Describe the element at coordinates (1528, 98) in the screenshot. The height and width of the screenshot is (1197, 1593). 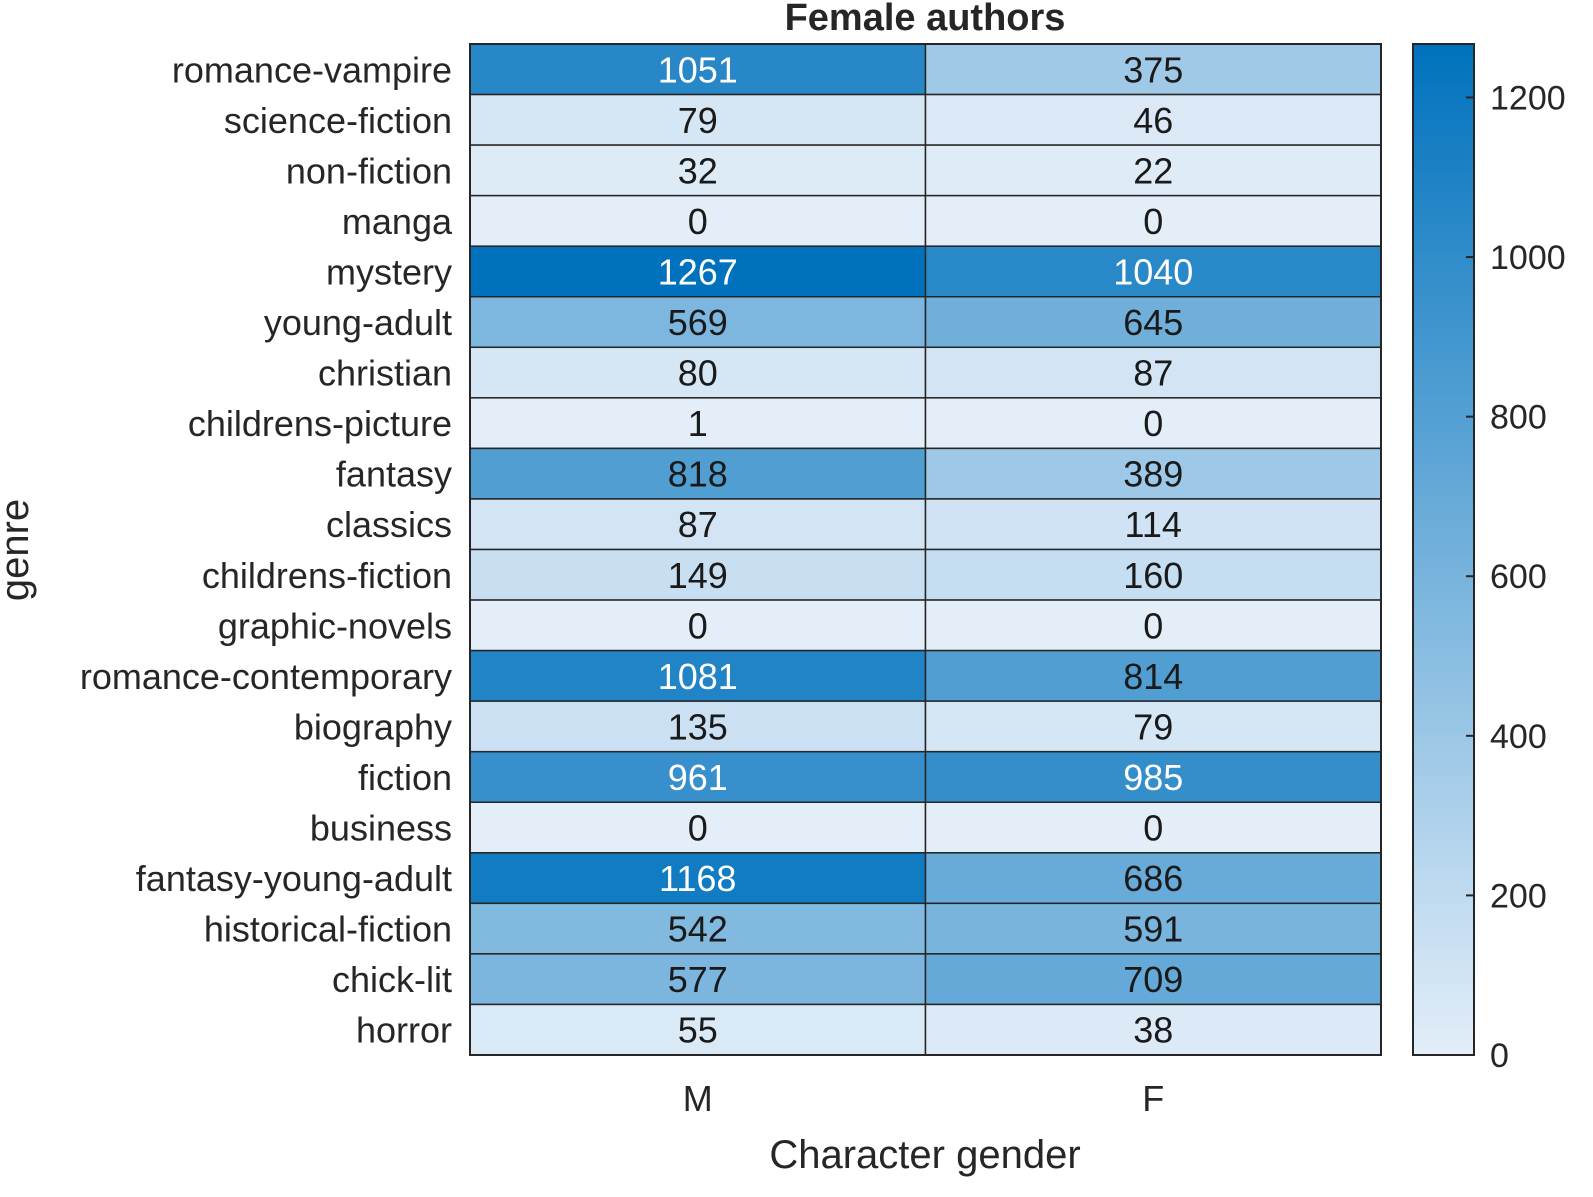
I see `colorbar-tick-label: 1200` at that location.